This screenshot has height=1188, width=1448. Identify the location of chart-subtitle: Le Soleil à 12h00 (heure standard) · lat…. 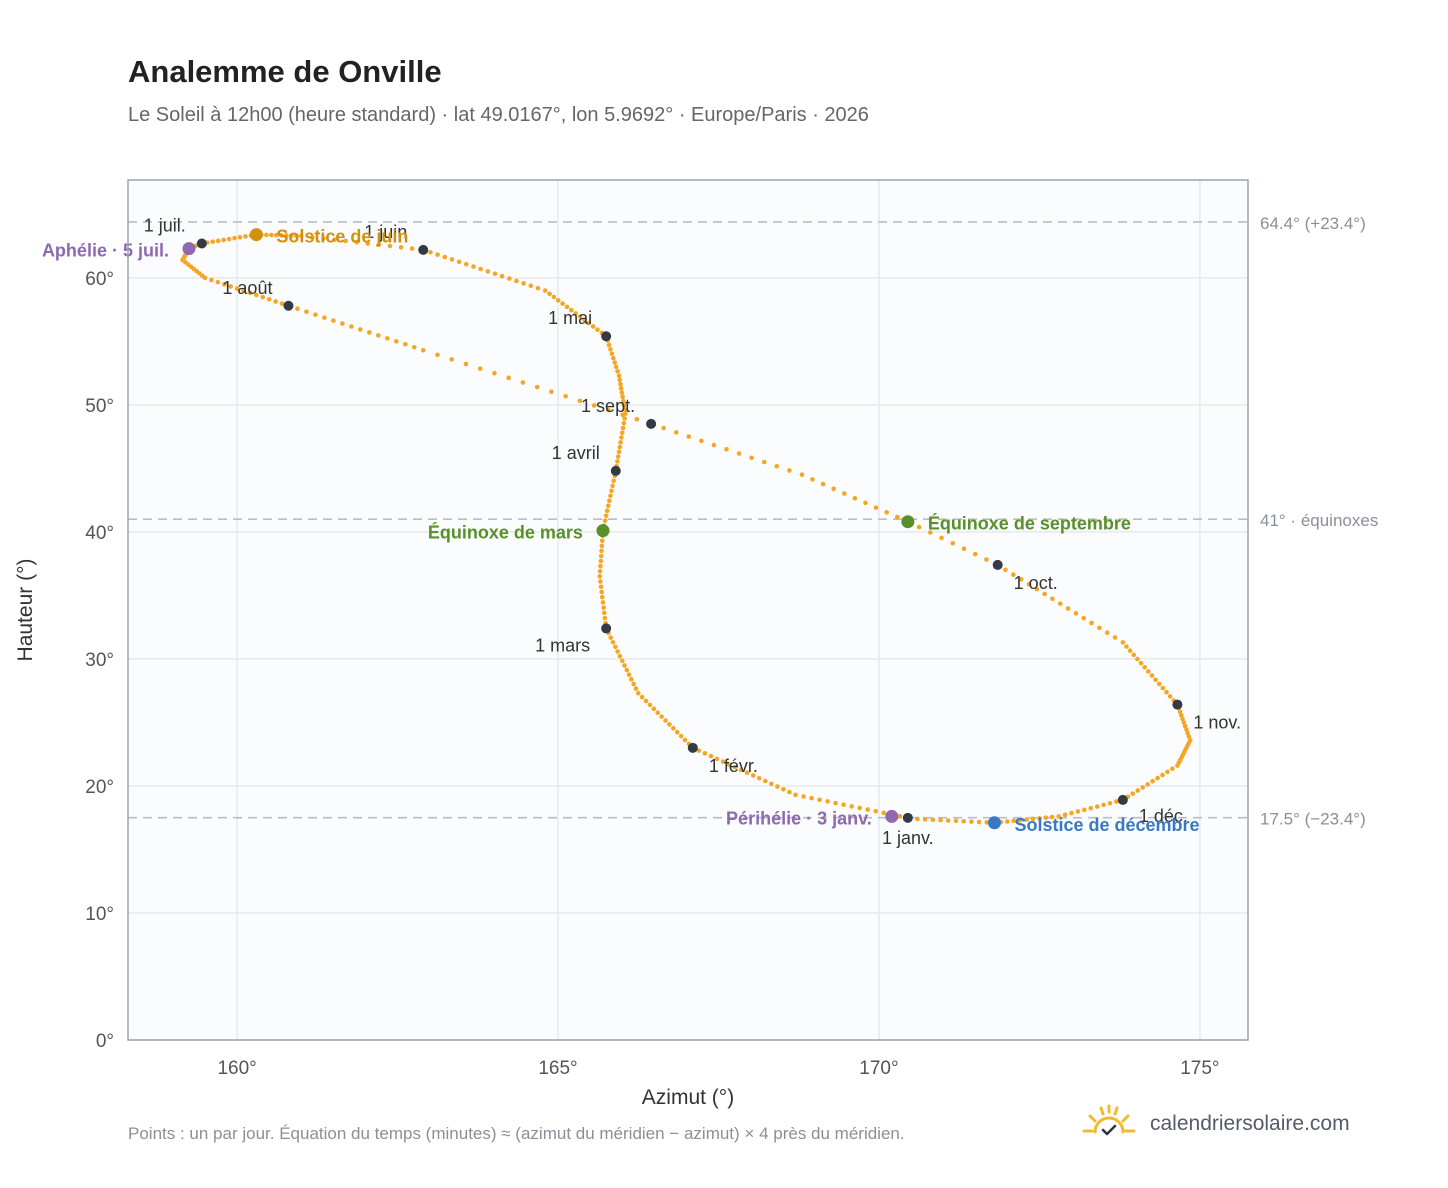
(498, 115).